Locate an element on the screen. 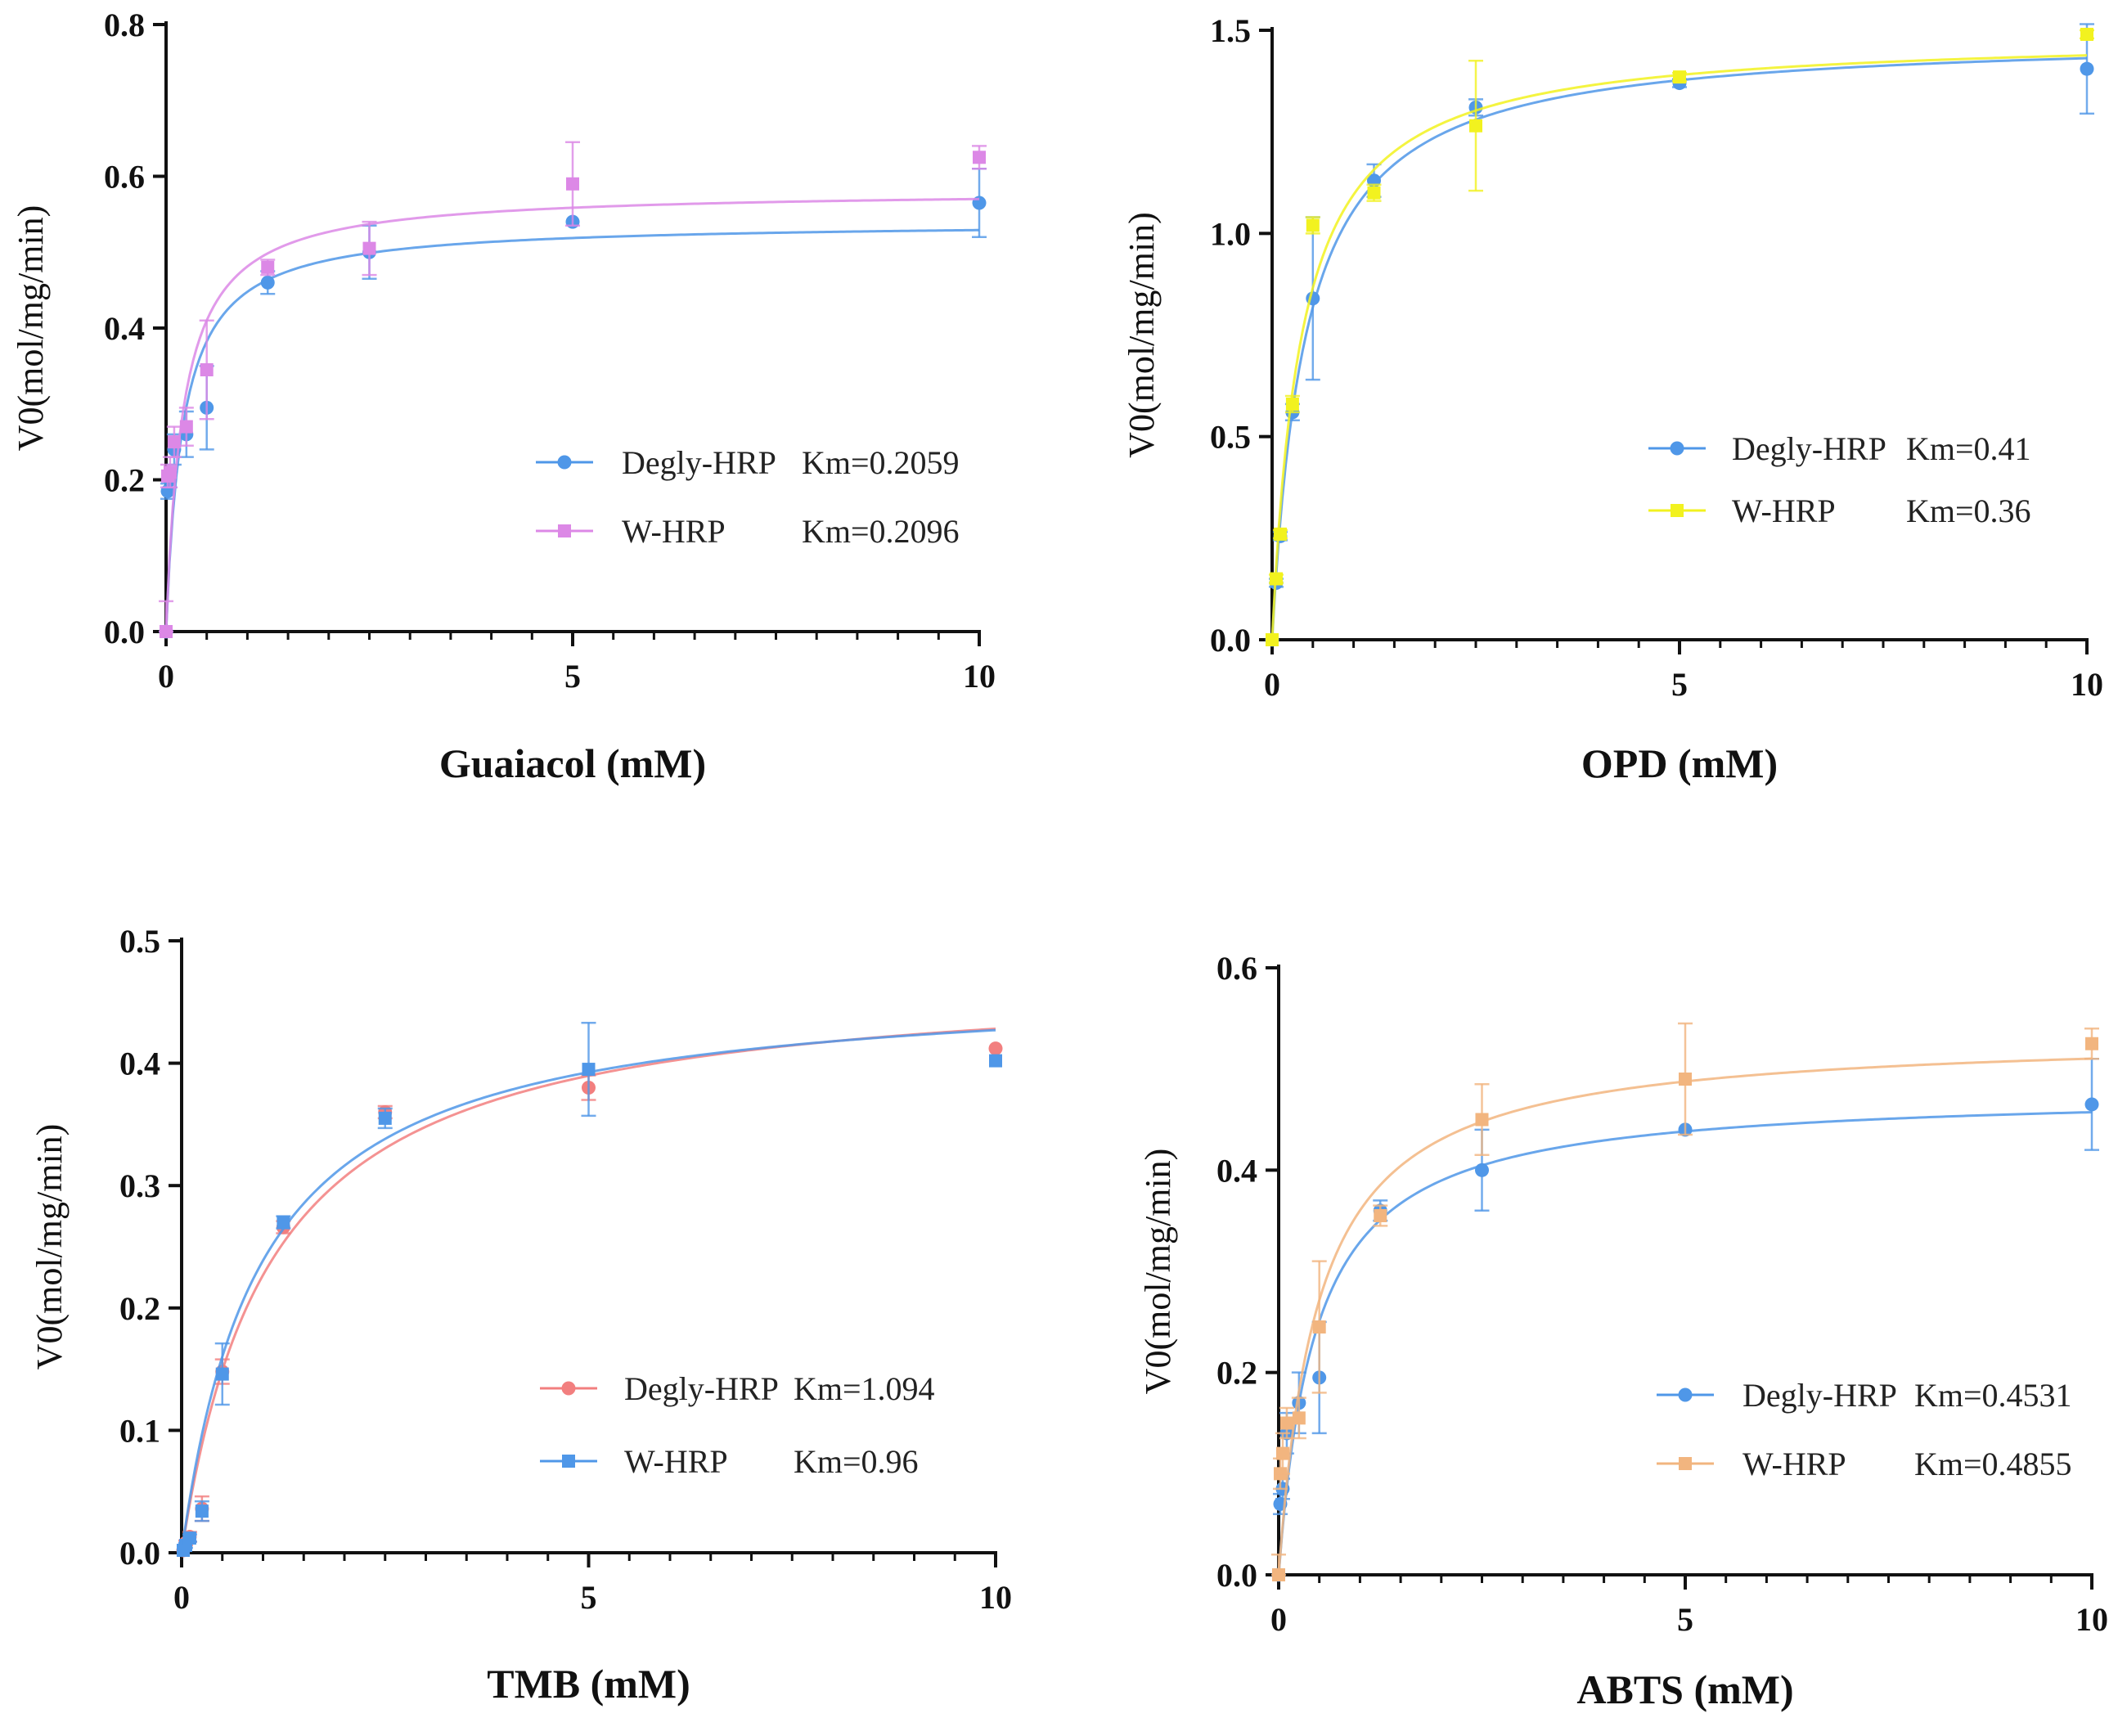 The height and width of the screenshot is (1736, 2118). y-tick-label: 0.8 is located at coordinates (124, 25).